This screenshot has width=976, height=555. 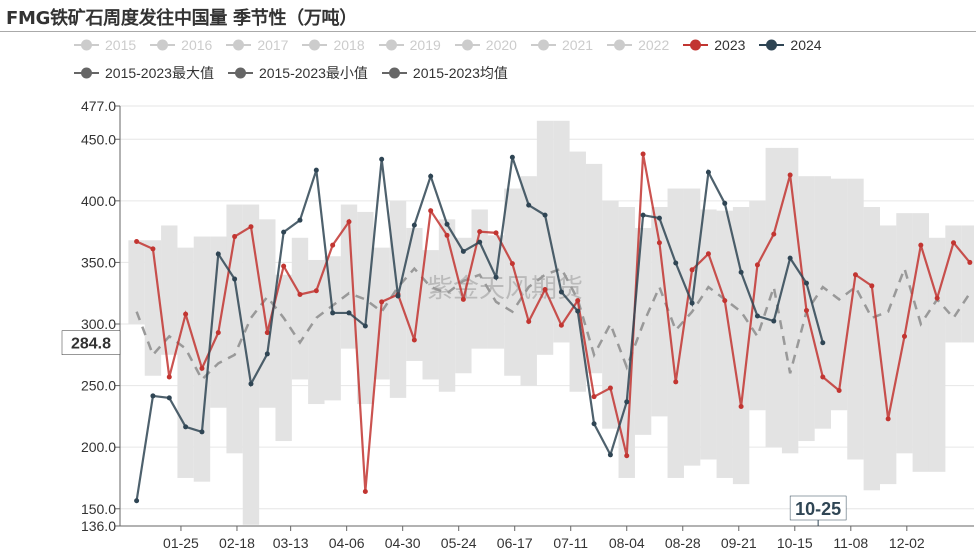 What do you see at coordinates (561, 45) in the screenshot?
I see `legend-item-2021: 2021` at bounding box center [561, 45].